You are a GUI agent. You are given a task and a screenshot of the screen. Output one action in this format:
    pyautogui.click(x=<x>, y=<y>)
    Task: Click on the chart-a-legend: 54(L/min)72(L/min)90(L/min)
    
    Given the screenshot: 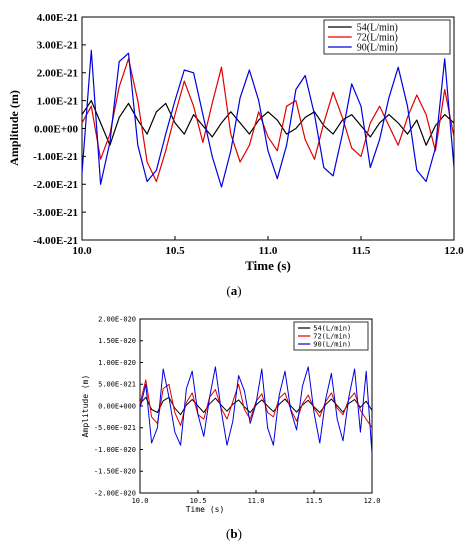 What is the action you would take?
    pyautogui.click(x=387, y=37)
    